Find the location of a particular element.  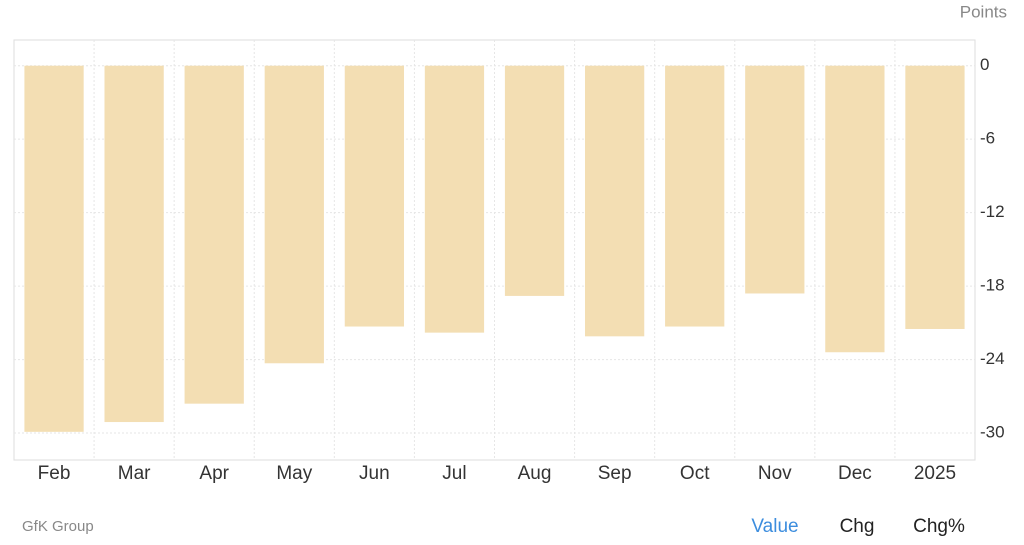

y-tick-label: -30 is located at coordinates (992, 432).